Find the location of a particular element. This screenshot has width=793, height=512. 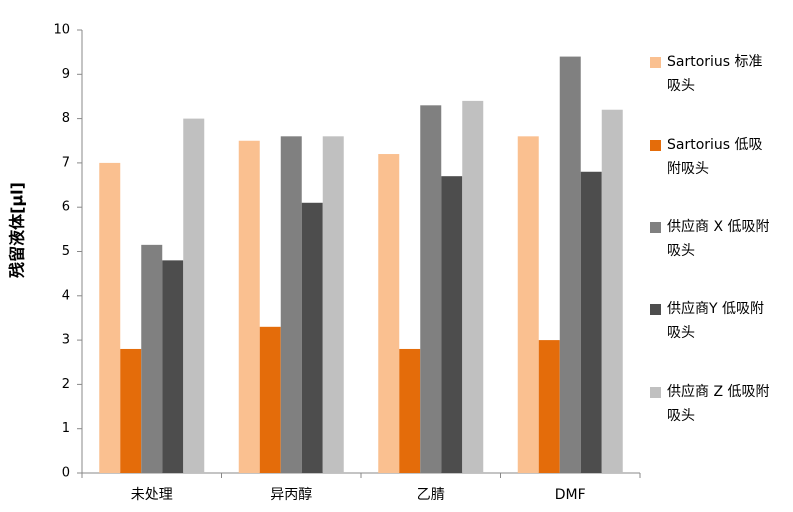

legend-label: Sartorius 标准吸头 is located at coordinates (715, 74).